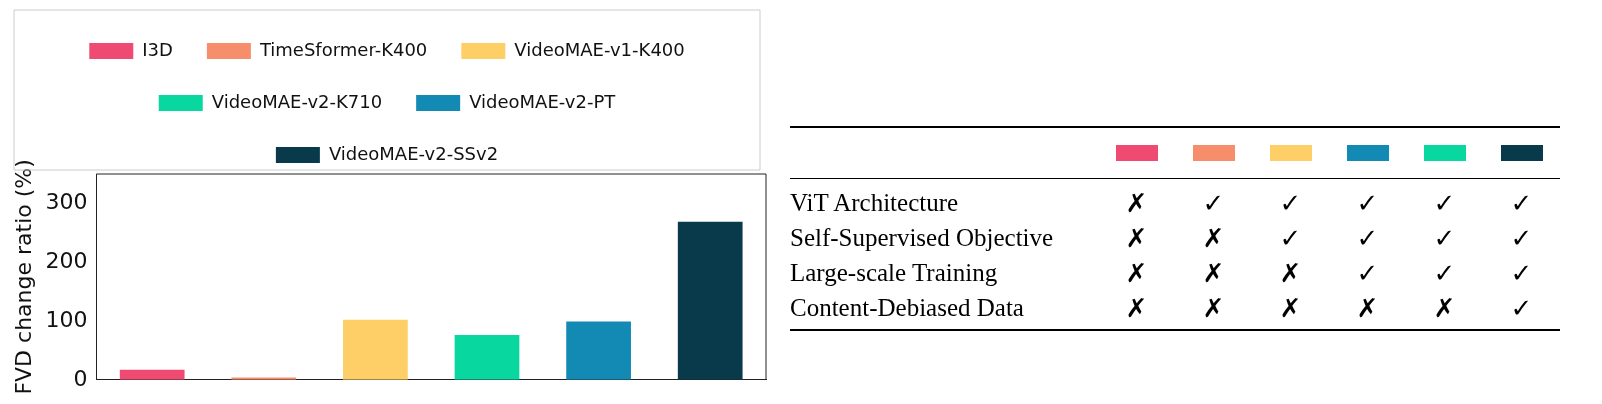  I want to click on y-tick-label: 0, so click(80, 378).